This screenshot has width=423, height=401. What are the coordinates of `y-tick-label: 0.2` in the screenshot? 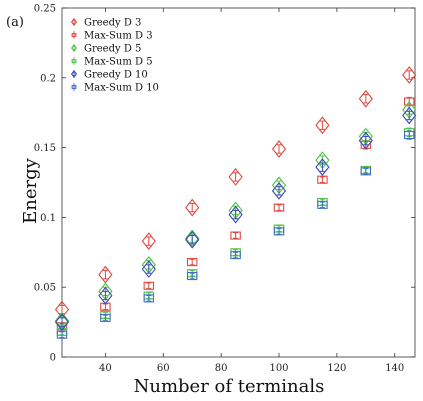 It's located at (48, 78).